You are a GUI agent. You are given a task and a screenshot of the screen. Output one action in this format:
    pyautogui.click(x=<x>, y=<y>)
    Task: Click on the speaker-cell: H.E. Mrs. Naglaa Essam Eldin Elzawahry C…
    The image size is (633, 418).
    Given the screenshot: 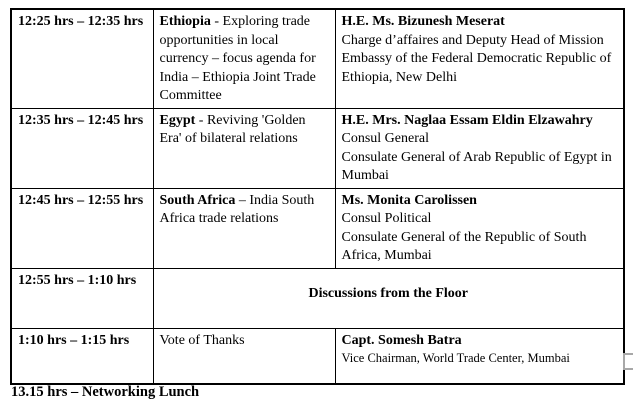 What is the action you would take?
    pyautogui.click(x=479, y=148)
    